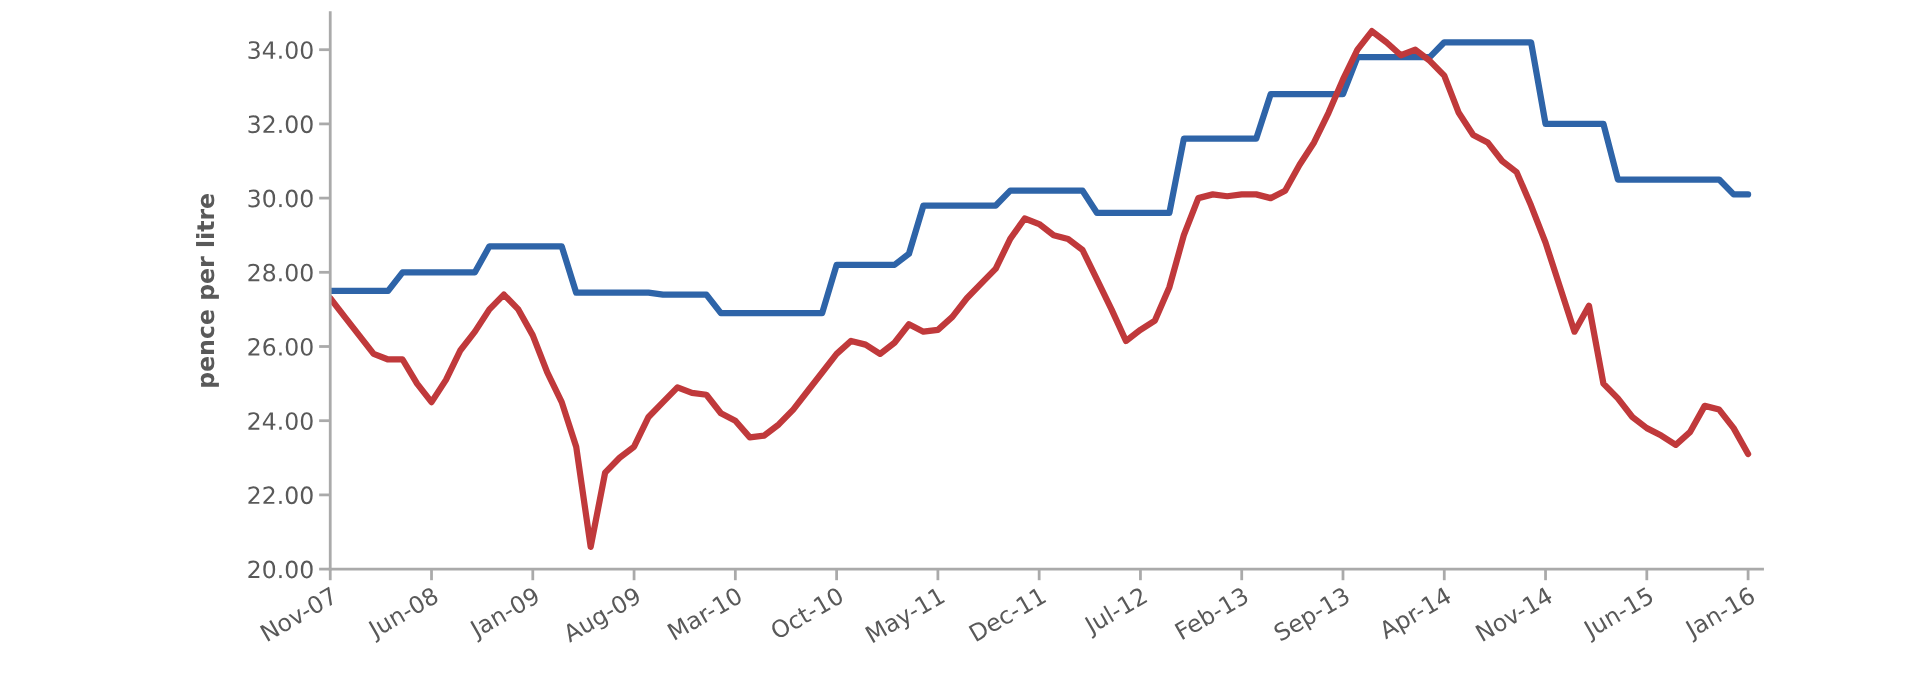 Image resolution: width=1920 pixels, height=700 pixels. Describe the element at coordinates (280, 198) in the screenshot. I see `y-tick-label: 30.00` at that location.